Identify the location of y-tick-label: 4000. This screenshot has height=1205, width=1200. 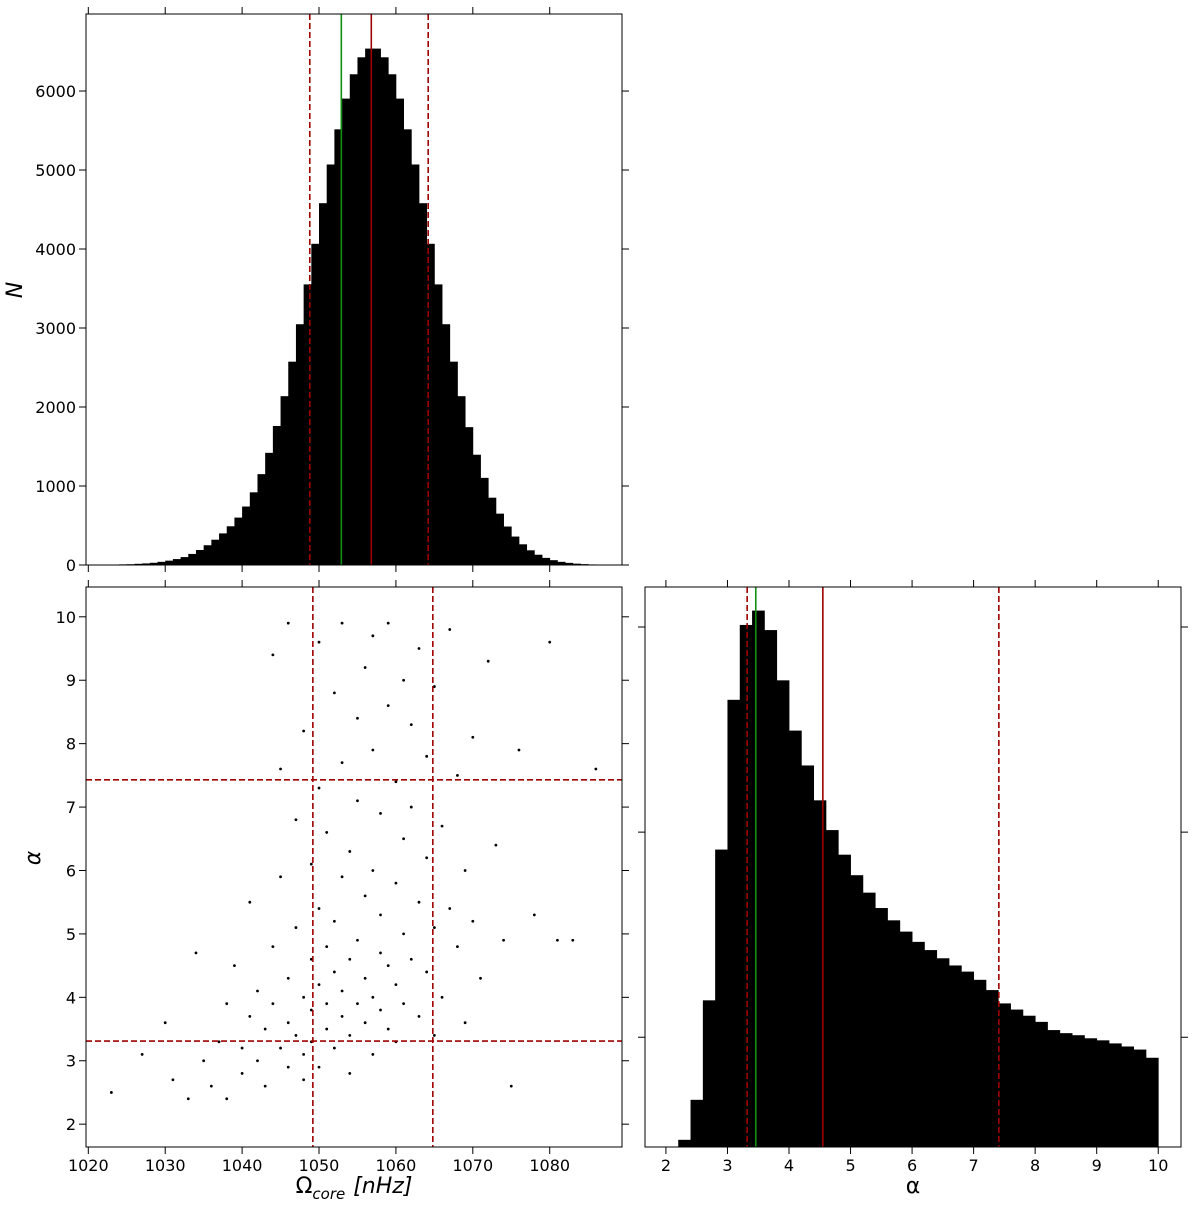
(55, 249).